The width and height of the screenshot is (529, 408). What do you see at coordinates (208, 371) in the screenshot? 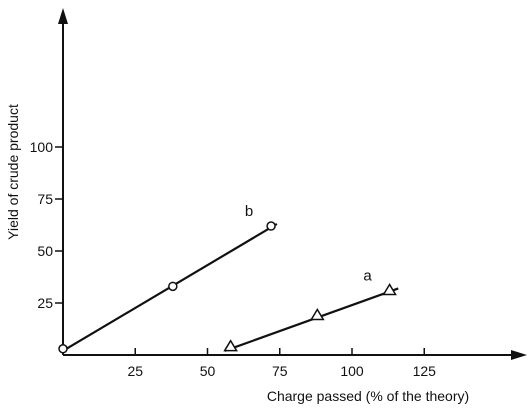
I see `x-tick-label: 50` at bounding box center [208, 371].